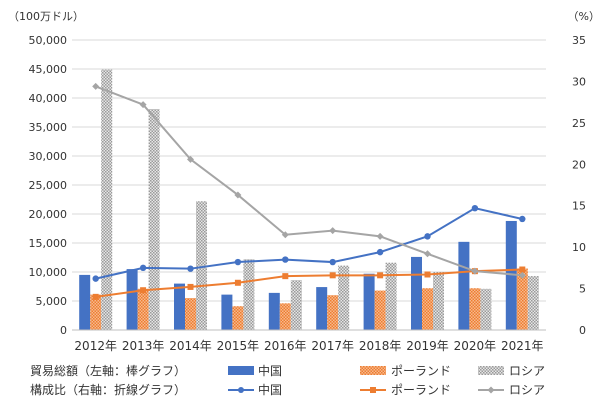  Describe the element at coordinates (46, 16) in the screenshot. I see `left-axis-unit: （100万ドル）` at that location.